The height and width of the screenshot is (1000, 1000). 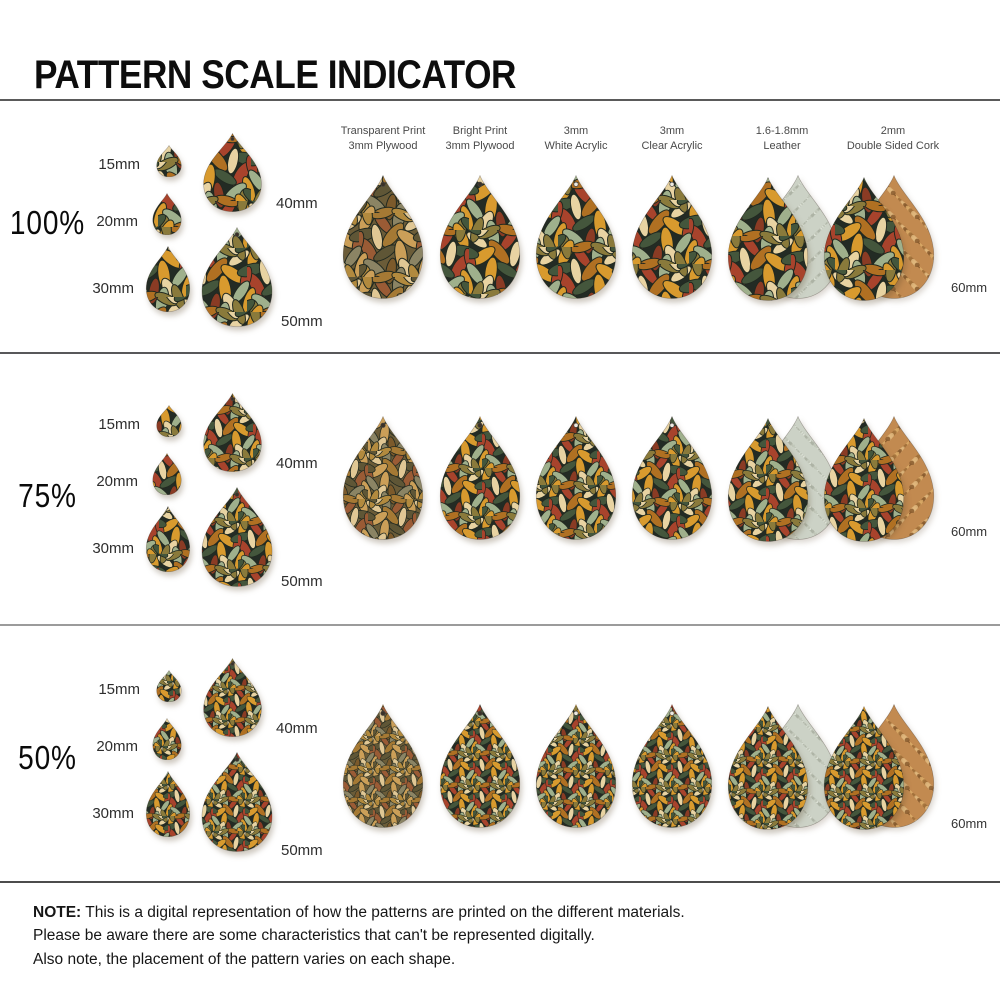 I want to click on material-header-clear-acrylic: 3mm Clear Acrylic, so click(x=672, y=139).